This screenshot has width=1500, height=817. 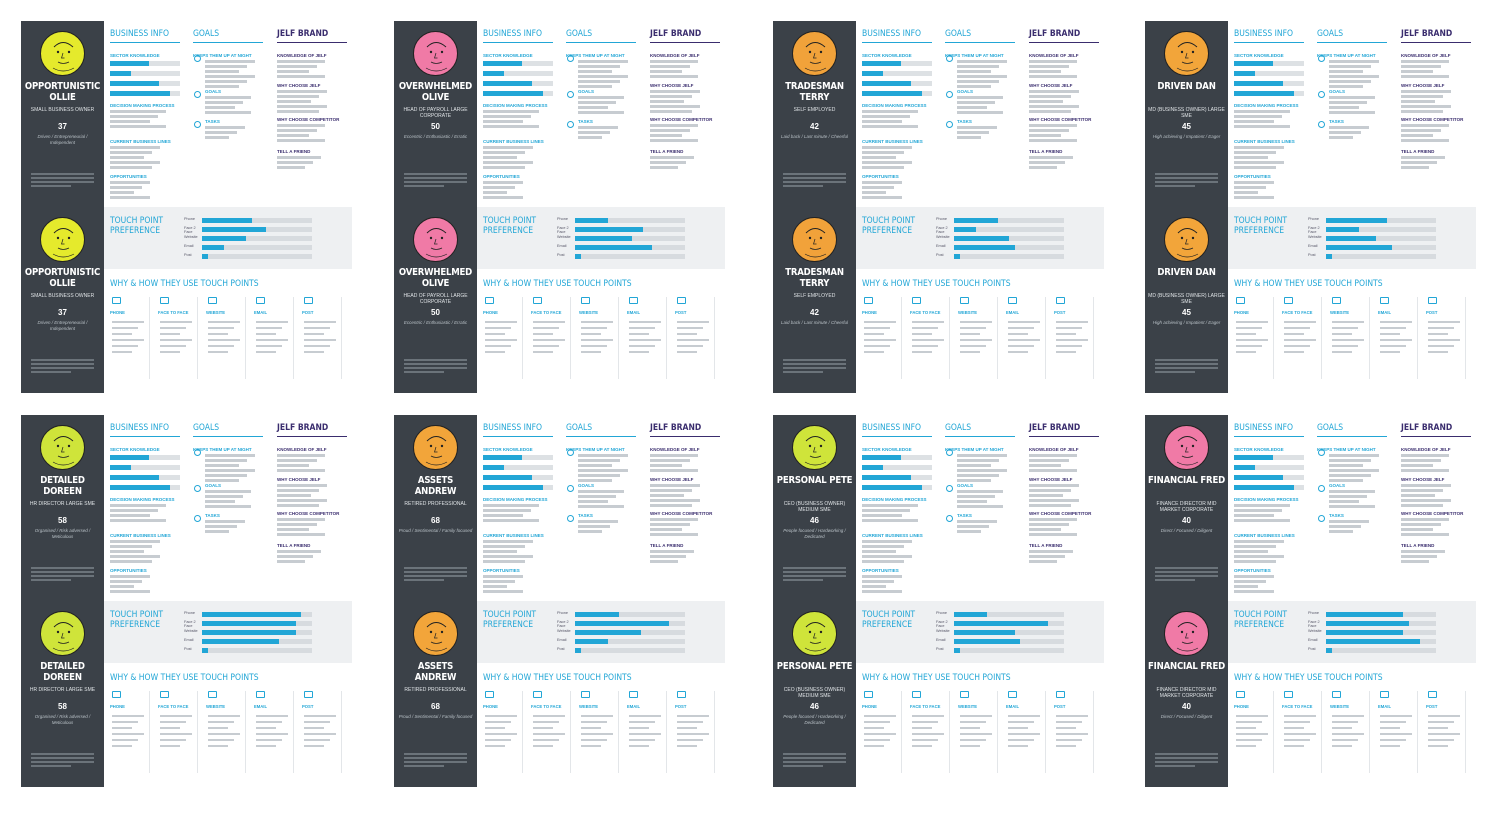 I want to click on persona-traits: High achieving / Impatient / Eager, so click(x=1186, y=322).